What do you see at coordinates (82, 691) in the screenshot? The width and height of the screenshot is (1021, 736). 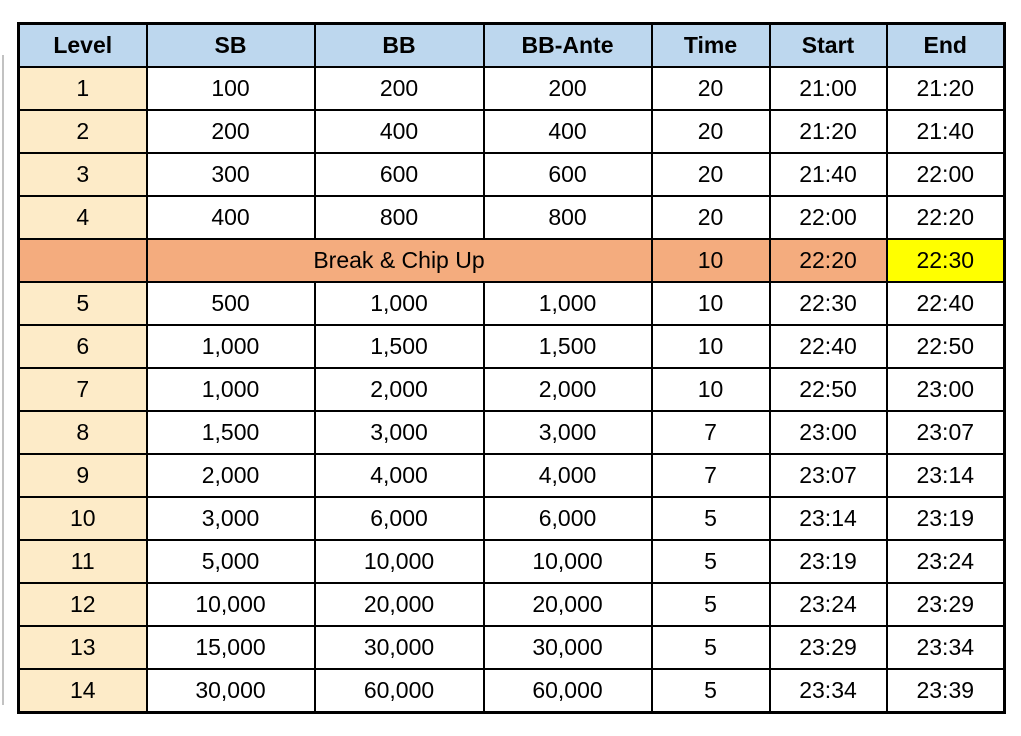 I see `level-cell: 14` at bounding box center [82, 691].